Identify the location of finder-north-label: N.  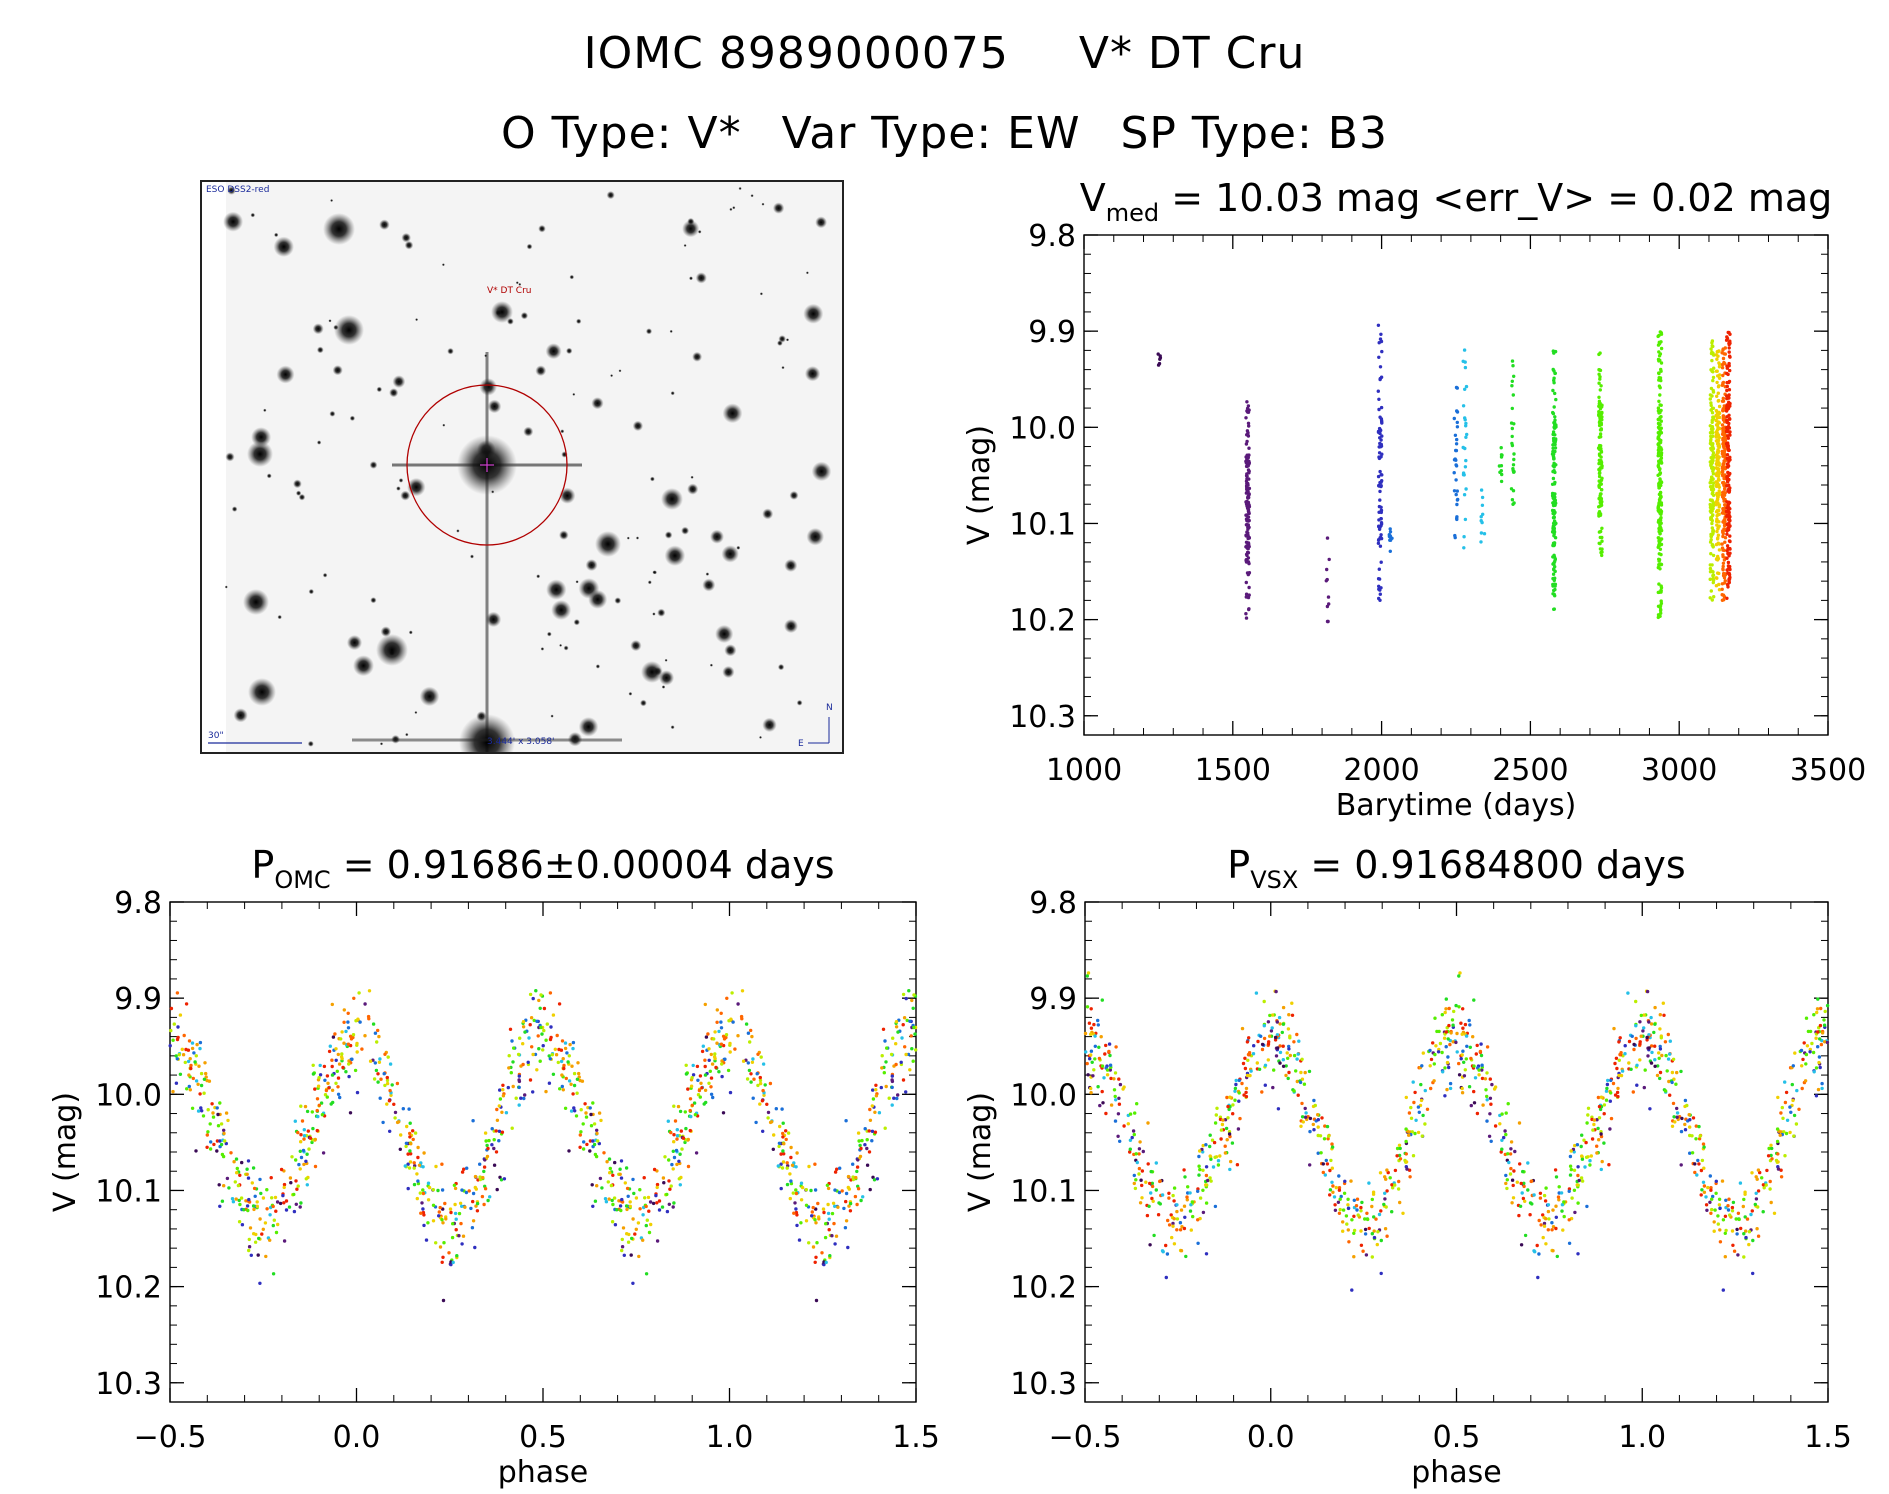
(829, 708).